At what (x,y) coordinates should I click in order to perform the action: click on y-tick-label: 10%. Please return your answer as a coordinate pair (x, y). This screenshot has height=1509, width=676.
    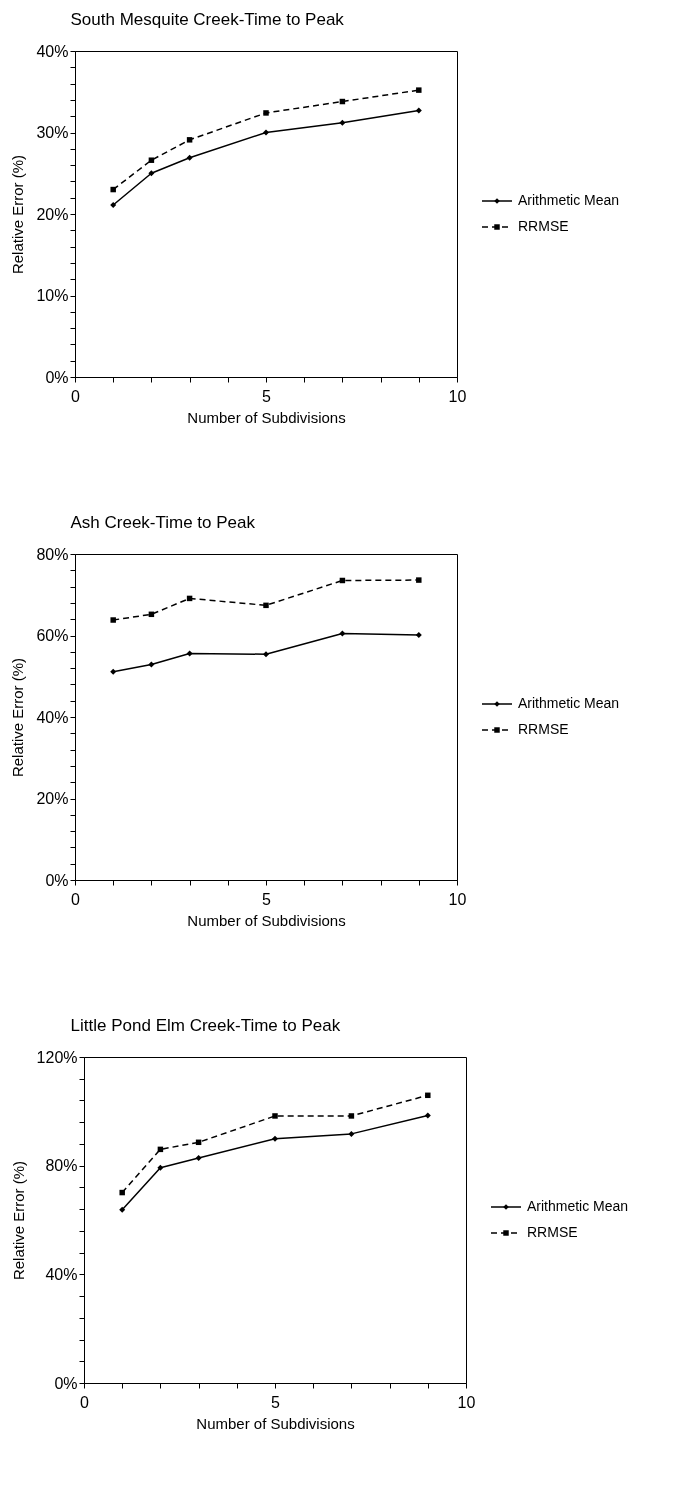
    Looking at the image, I should click on (52, 295).